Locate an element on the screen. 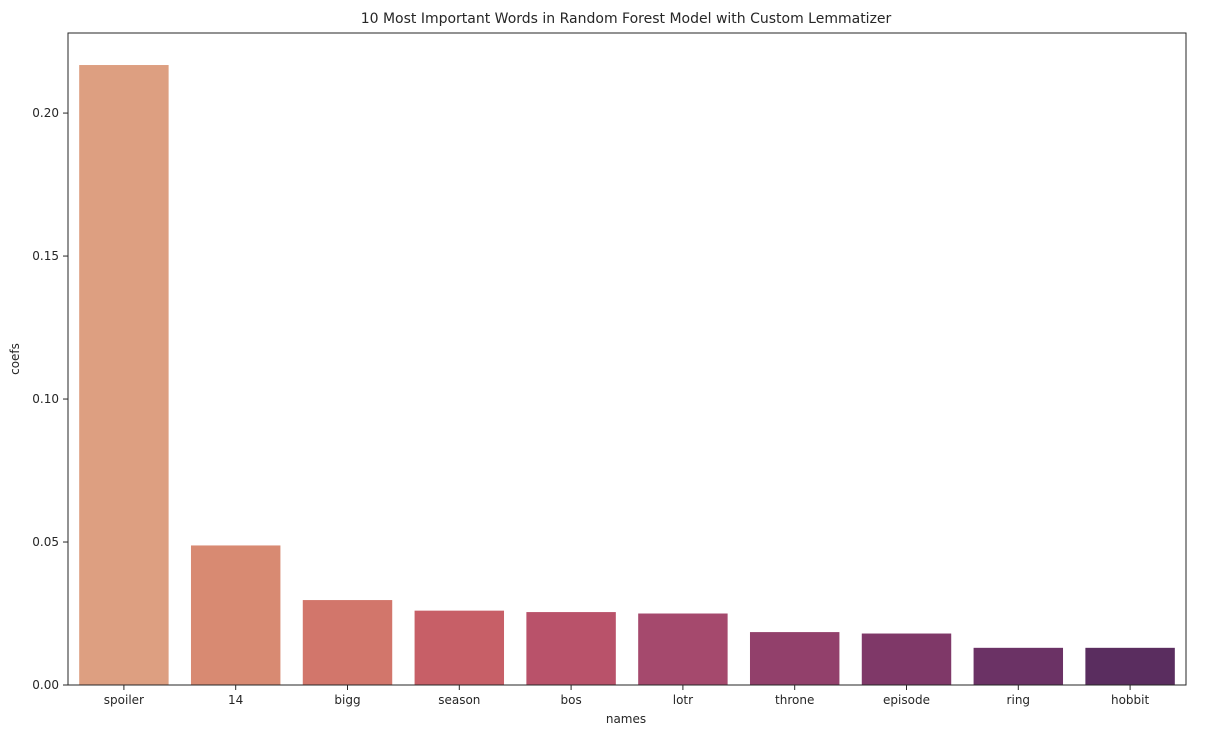  x-tick-label: lotr is located at coordinates (683, 700).